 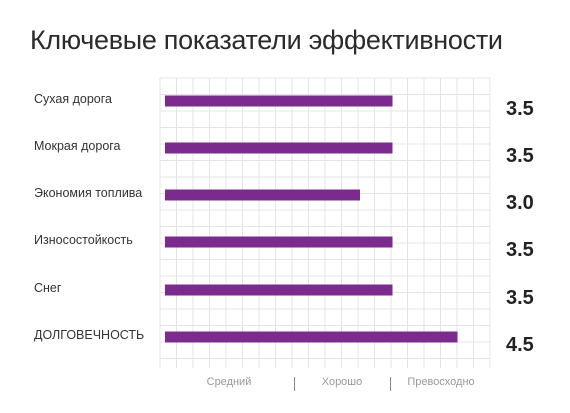 What do you see at coordinates (48, 288) in the screenshot?
I see `category-label: Снег` at bounding box center [48, 288].